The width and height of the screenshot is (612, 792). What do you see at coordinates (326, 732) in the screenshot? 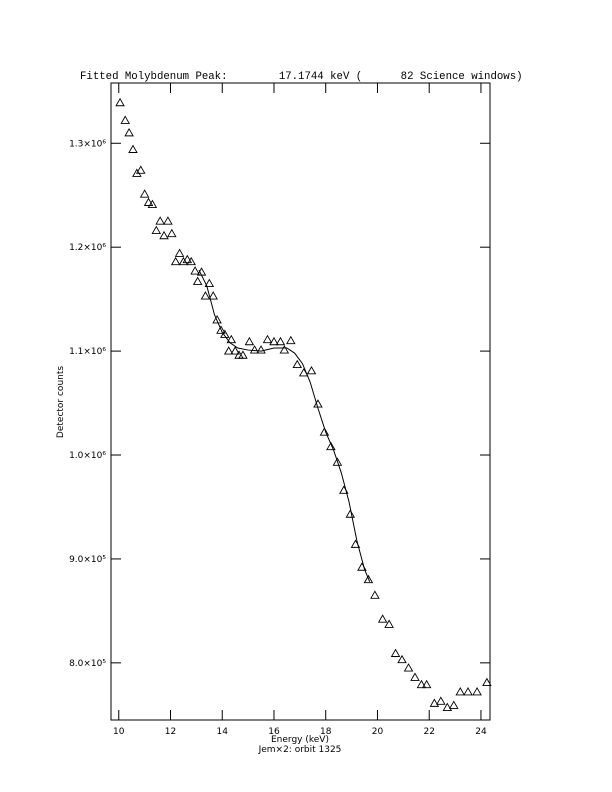
I see `x-tick-label: 18` at bounding box center [326, 732].